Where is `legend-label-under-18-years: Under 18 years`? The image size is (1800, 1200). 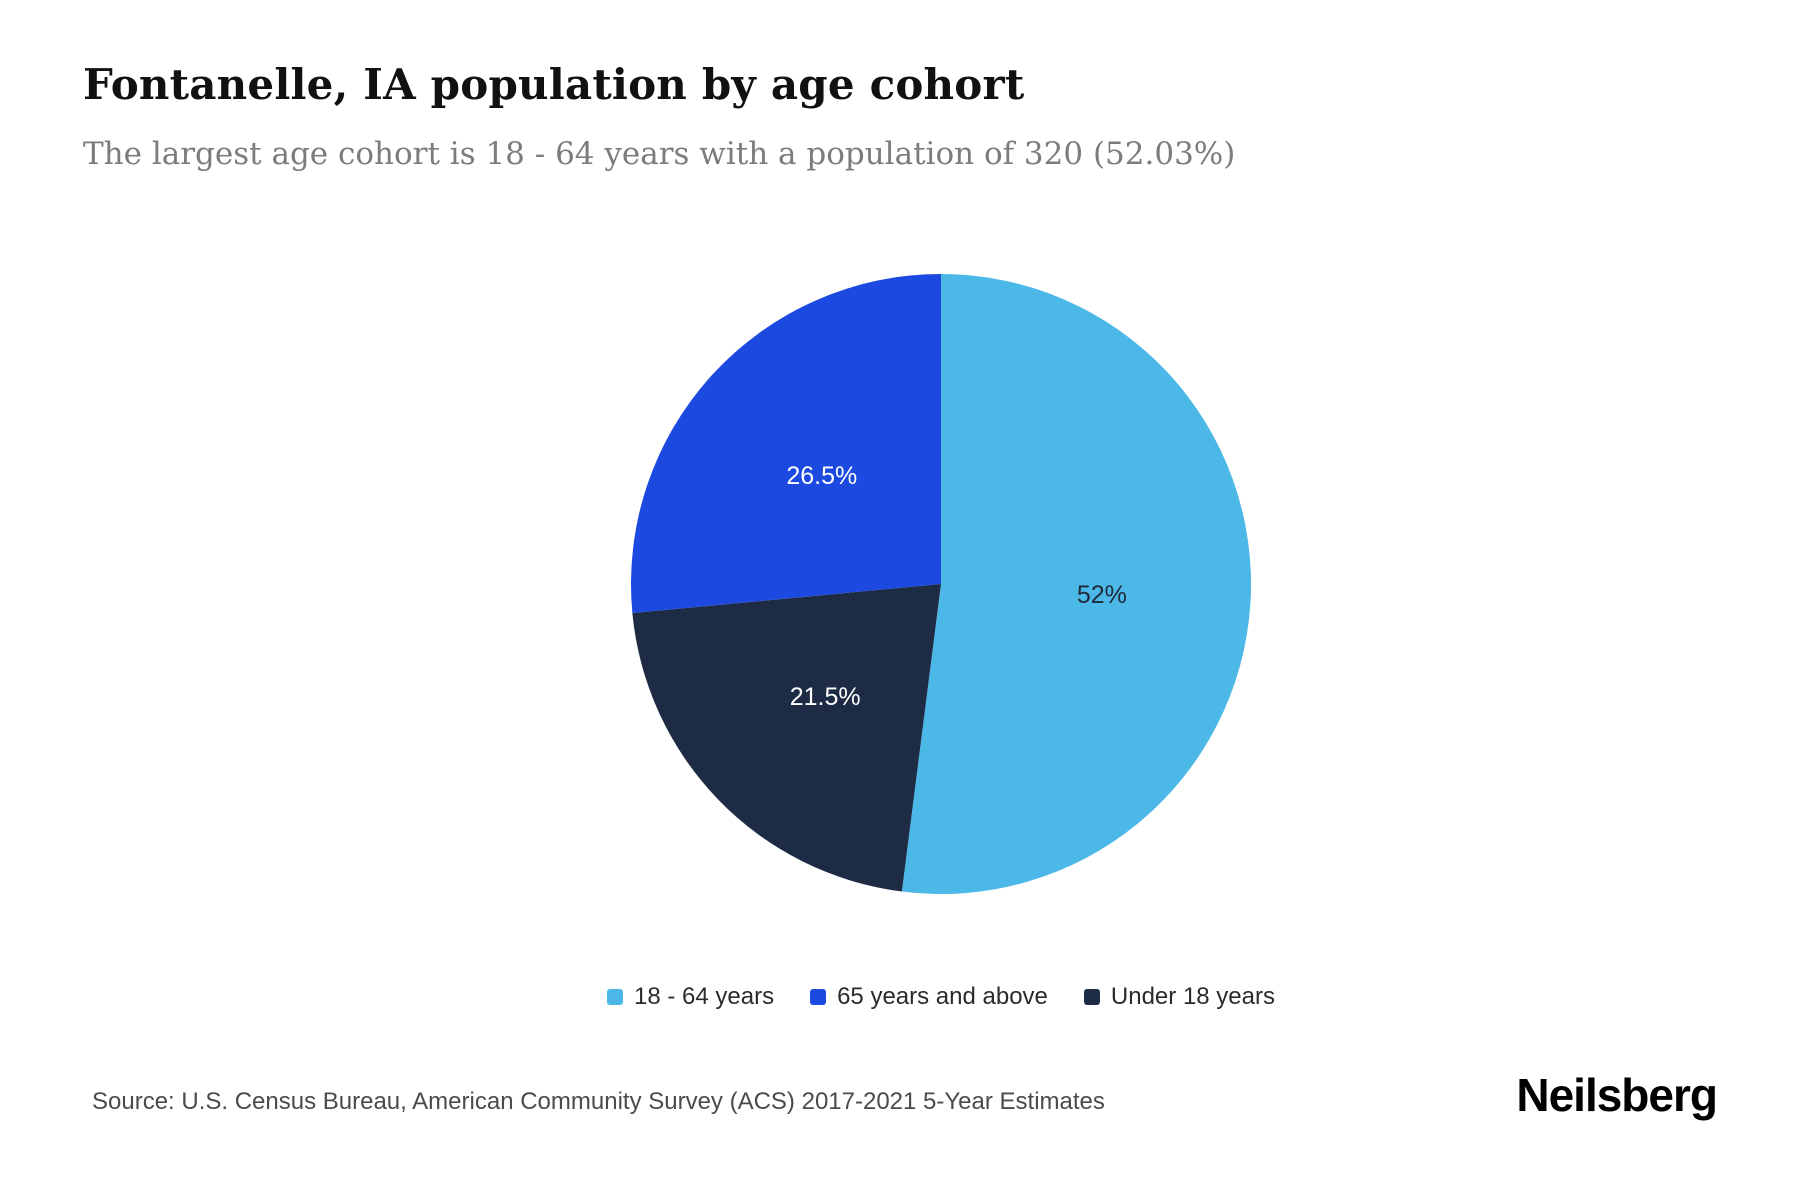
legend-label-under-18-years: Under 18 years is located at coordinates (1192, 996).